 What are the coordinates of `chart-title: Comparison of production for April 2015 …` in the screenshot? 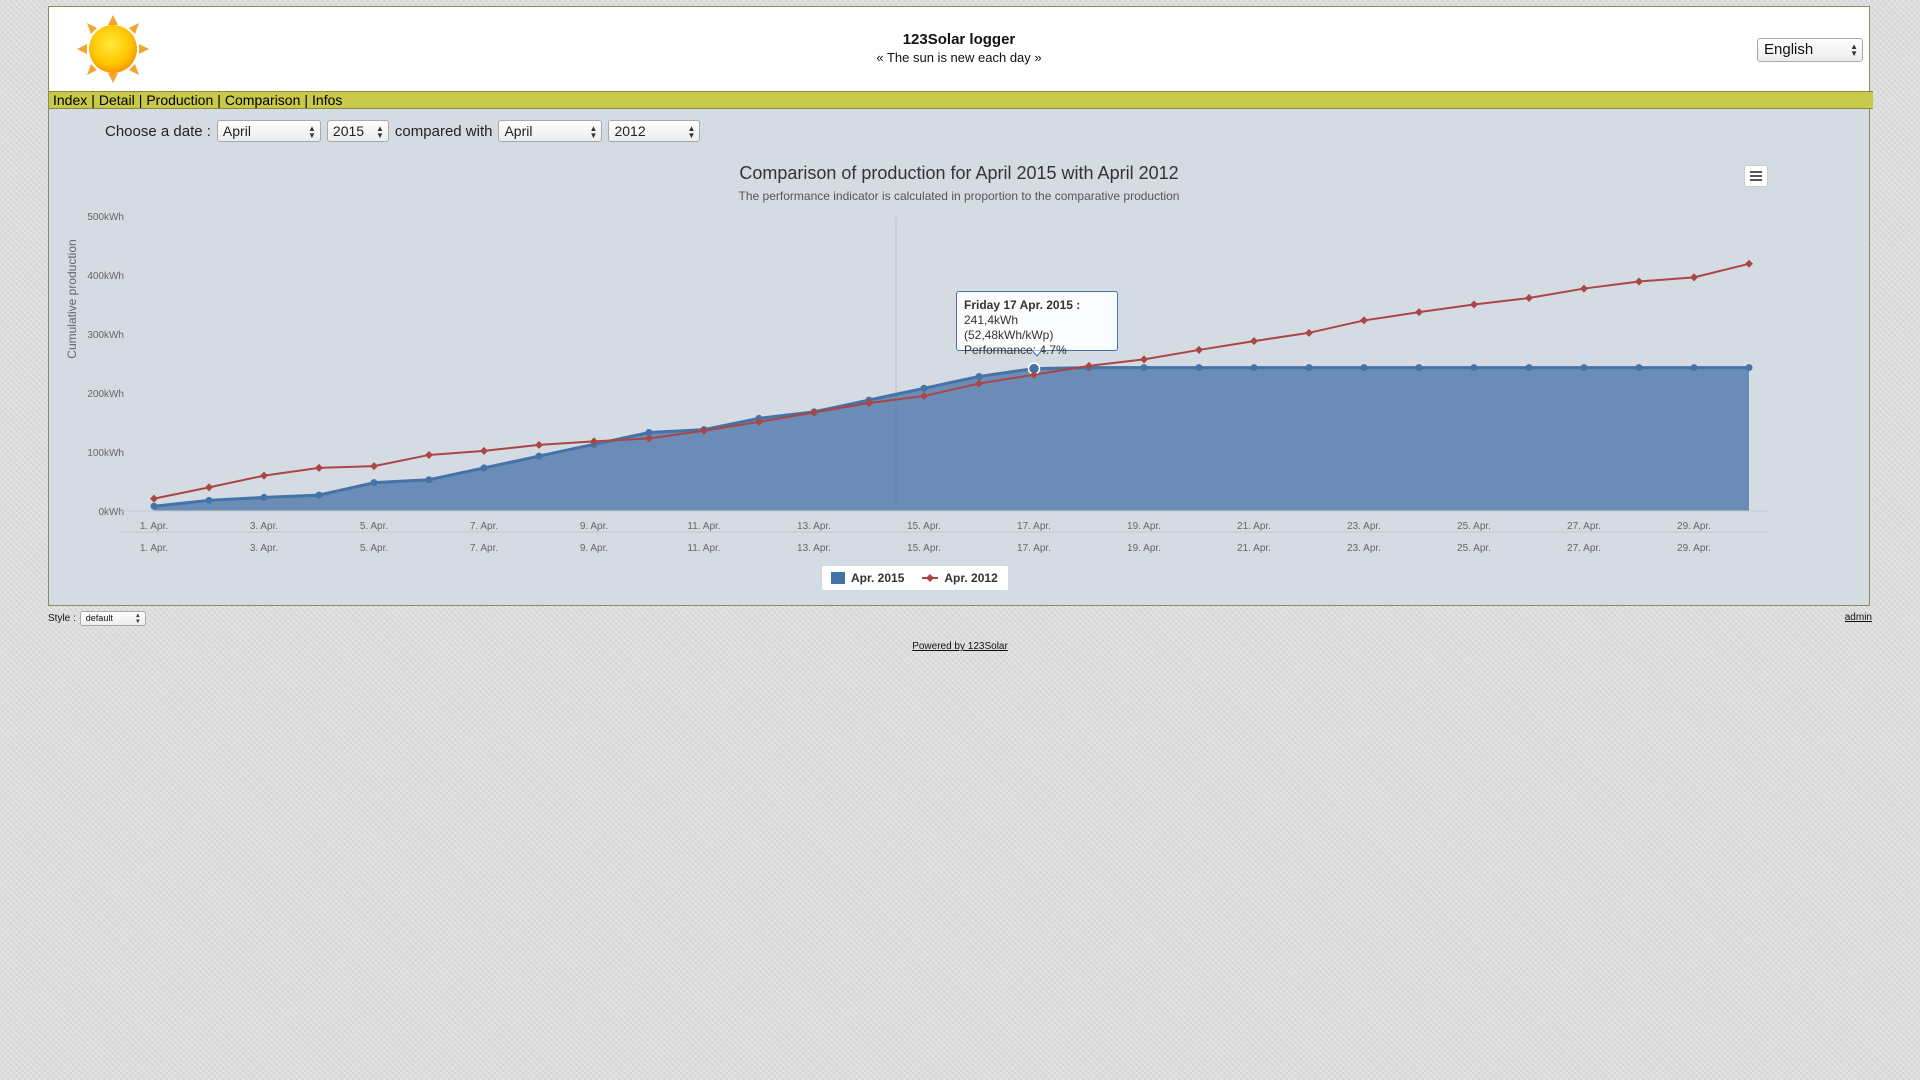 It's located at (959, 173).